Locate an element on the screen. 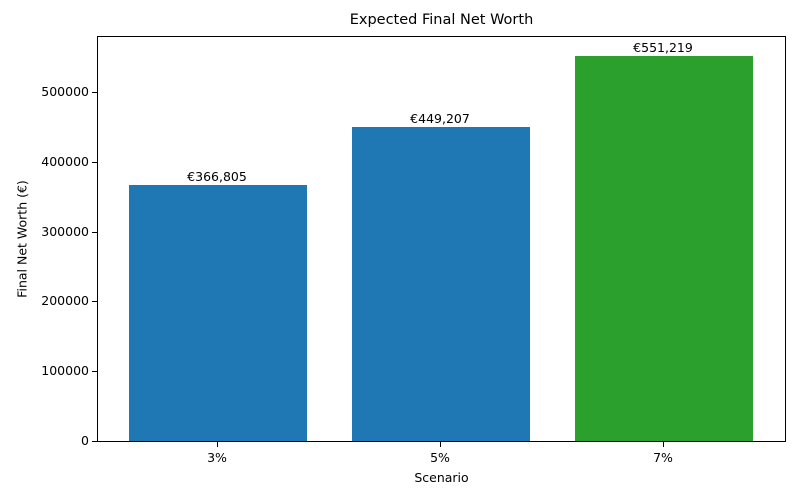 The image size is (800, 500). x-tick-label: 3% is located at coordinates (217, 457).